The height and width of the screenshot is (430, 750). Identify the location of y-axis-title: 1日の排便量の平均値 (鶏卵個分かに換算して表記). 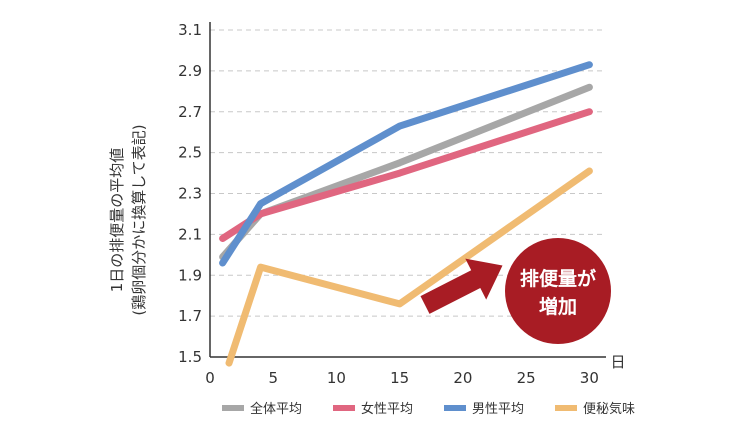
(128, 219).